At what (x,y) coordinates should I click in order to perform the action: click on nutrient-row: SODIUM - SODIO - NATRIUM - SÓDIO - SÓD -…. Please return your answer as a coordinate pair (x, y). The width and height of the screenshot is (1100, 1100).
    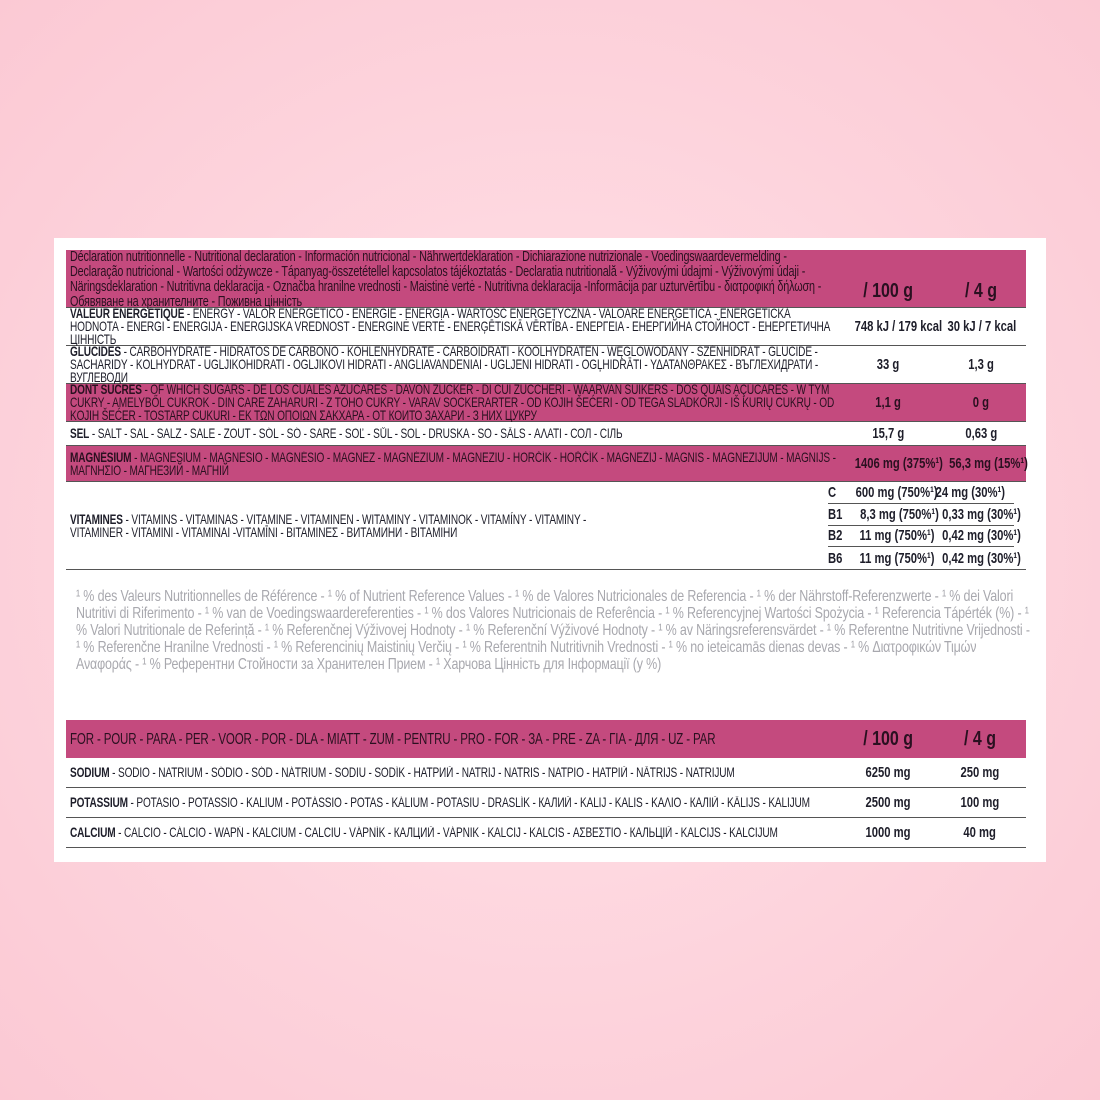
    Looking at the image, I should click on (546, 773).